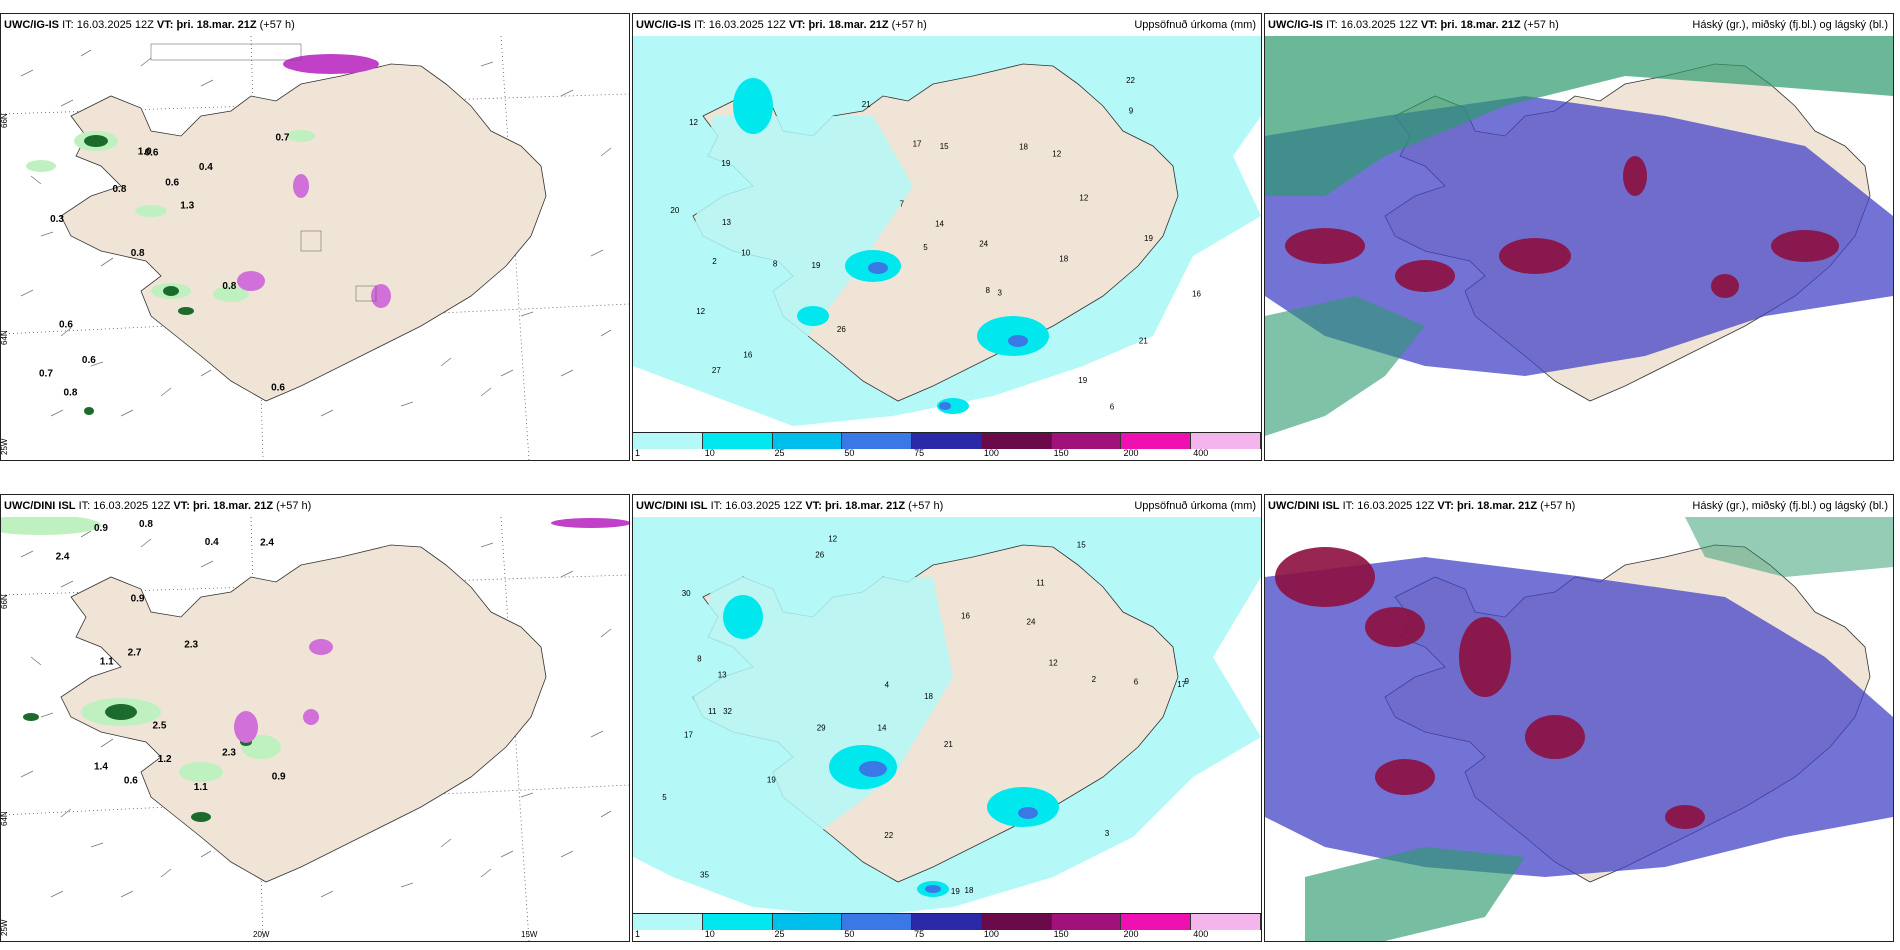  I want to click on svg-text: 64N, so click(5, 818).